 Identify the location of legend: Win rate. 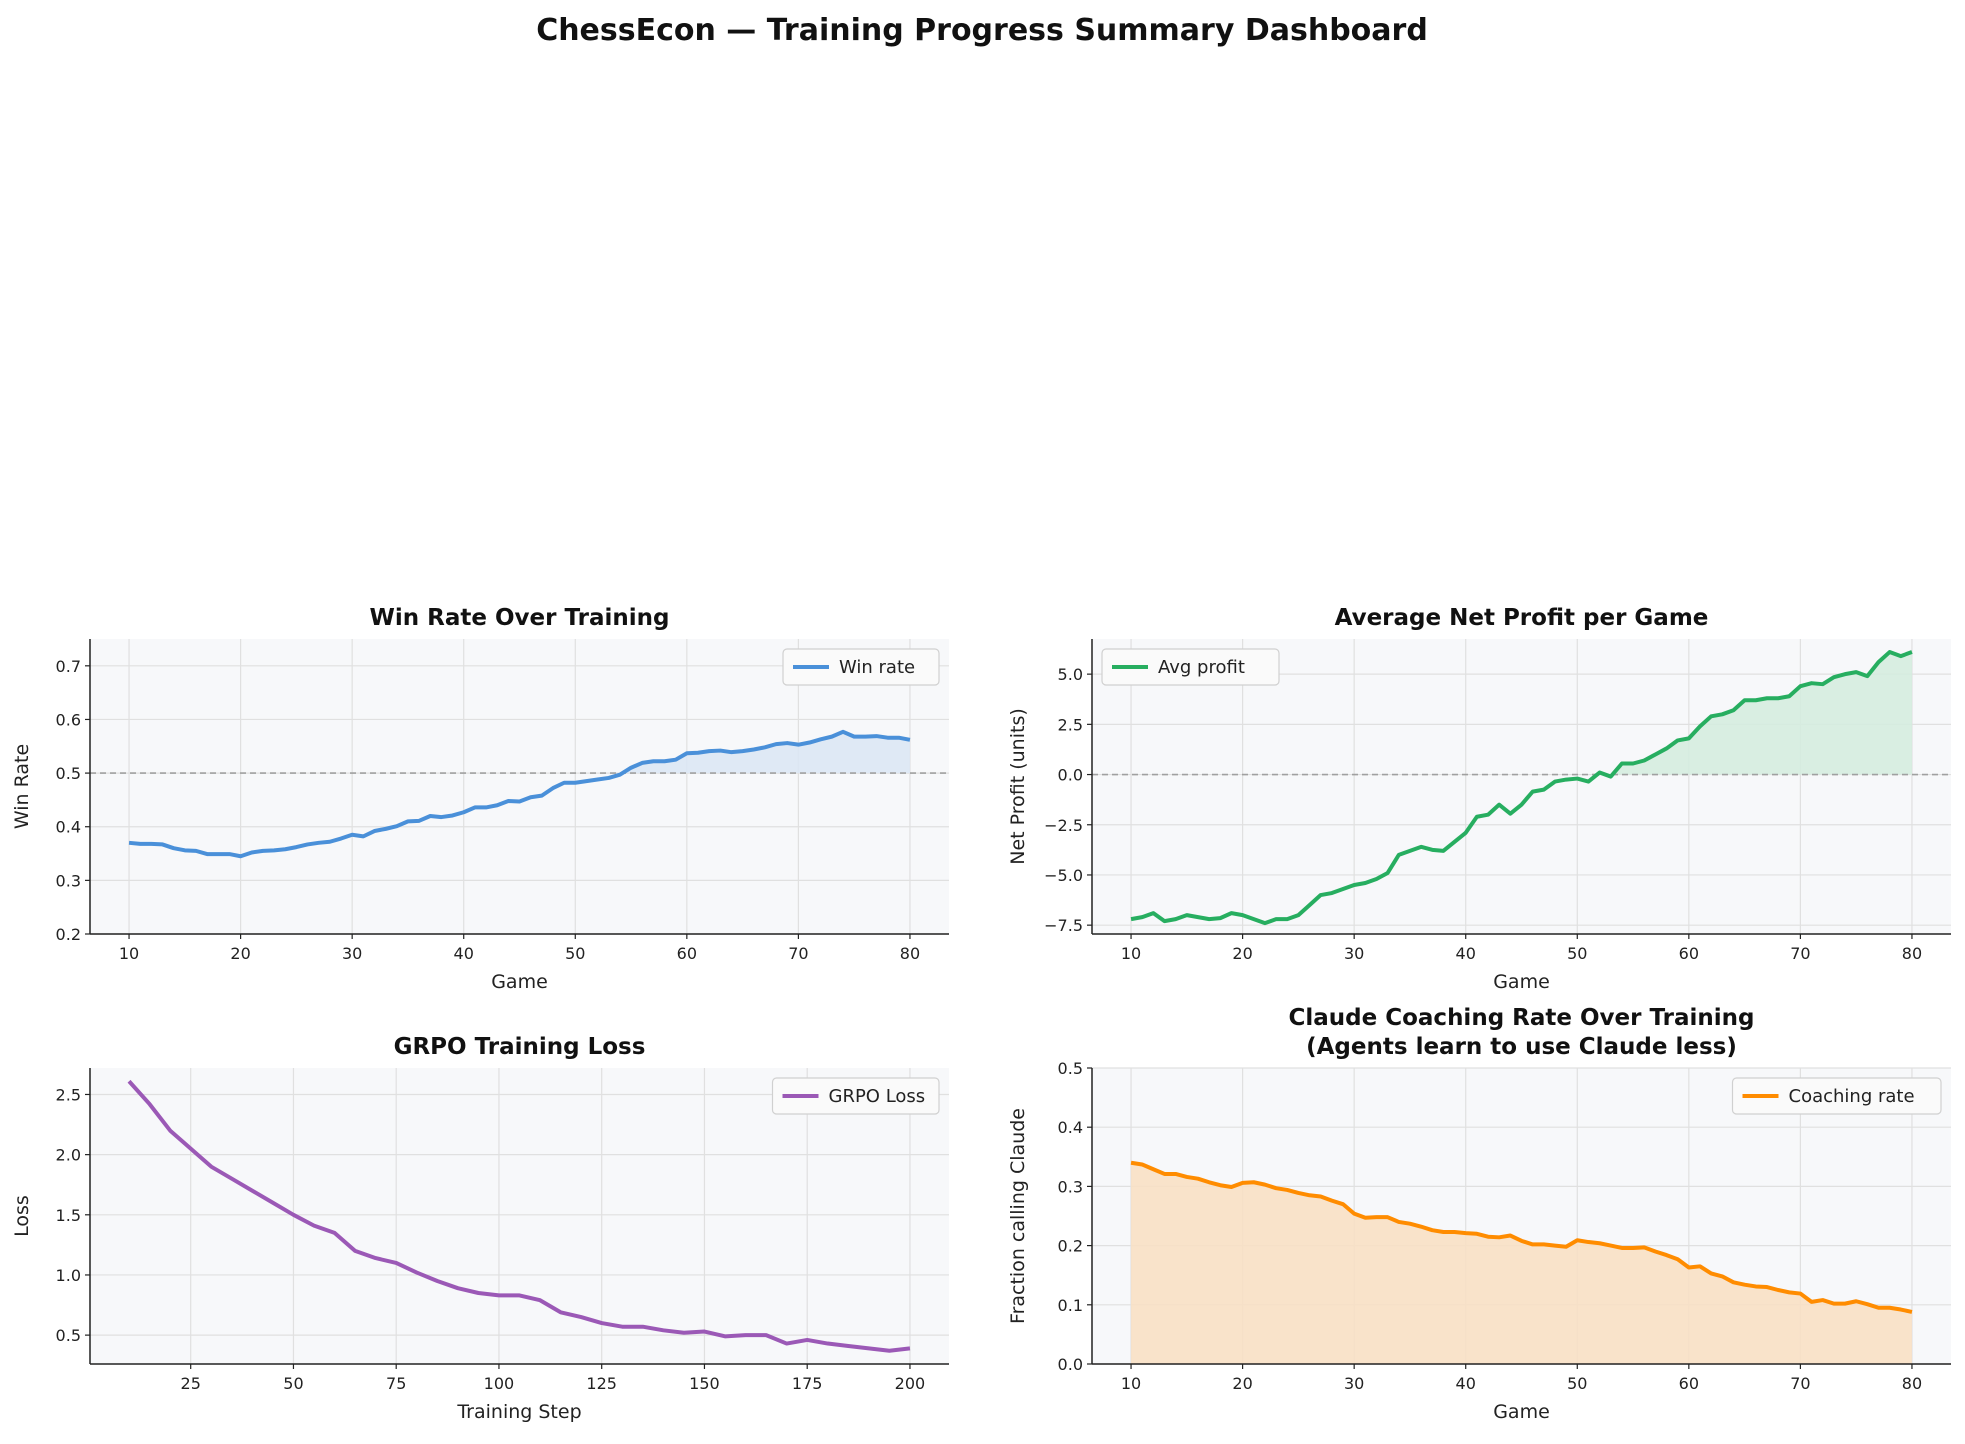
(861, 667).